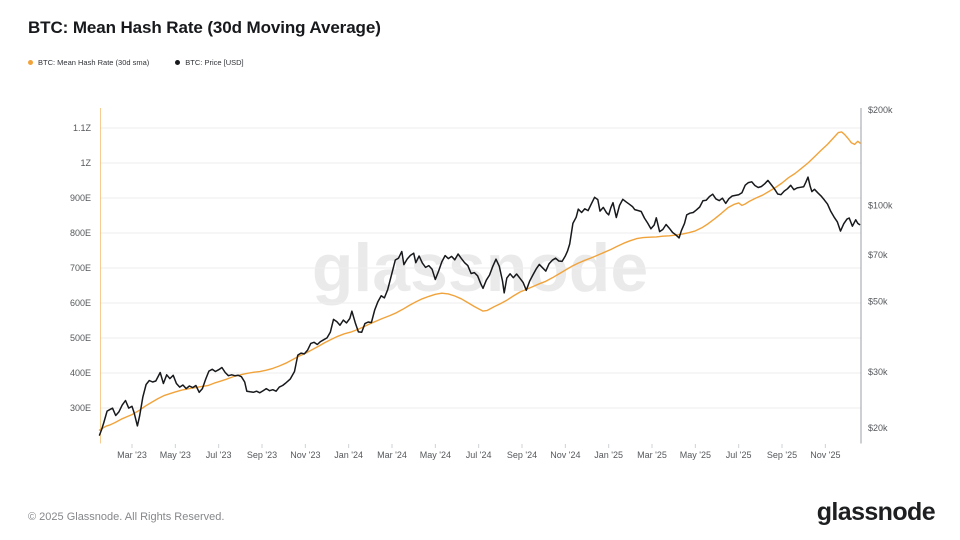  Describe the element at coordinates (80, 303) in the screenshot. I see `svg-text: 600E` at that location.